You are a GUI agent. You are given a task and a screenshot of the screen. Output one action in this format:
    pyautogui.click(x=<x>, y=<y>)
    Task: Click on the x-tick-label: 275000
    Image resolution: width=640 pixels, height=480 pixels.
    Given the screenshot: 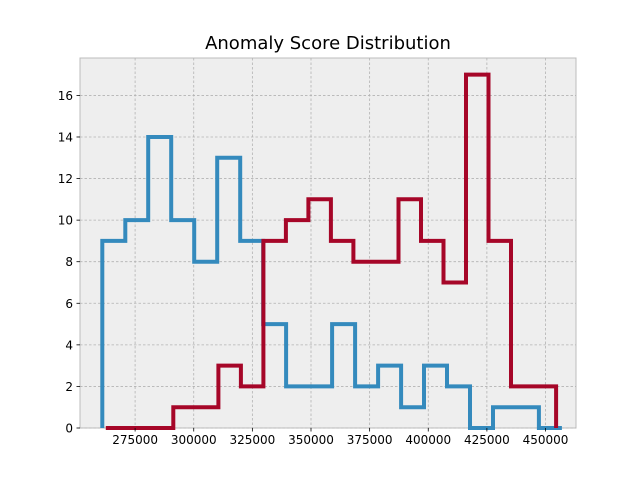 What is the action you would take?
    pyautogui.click(x=135, y=440)
    